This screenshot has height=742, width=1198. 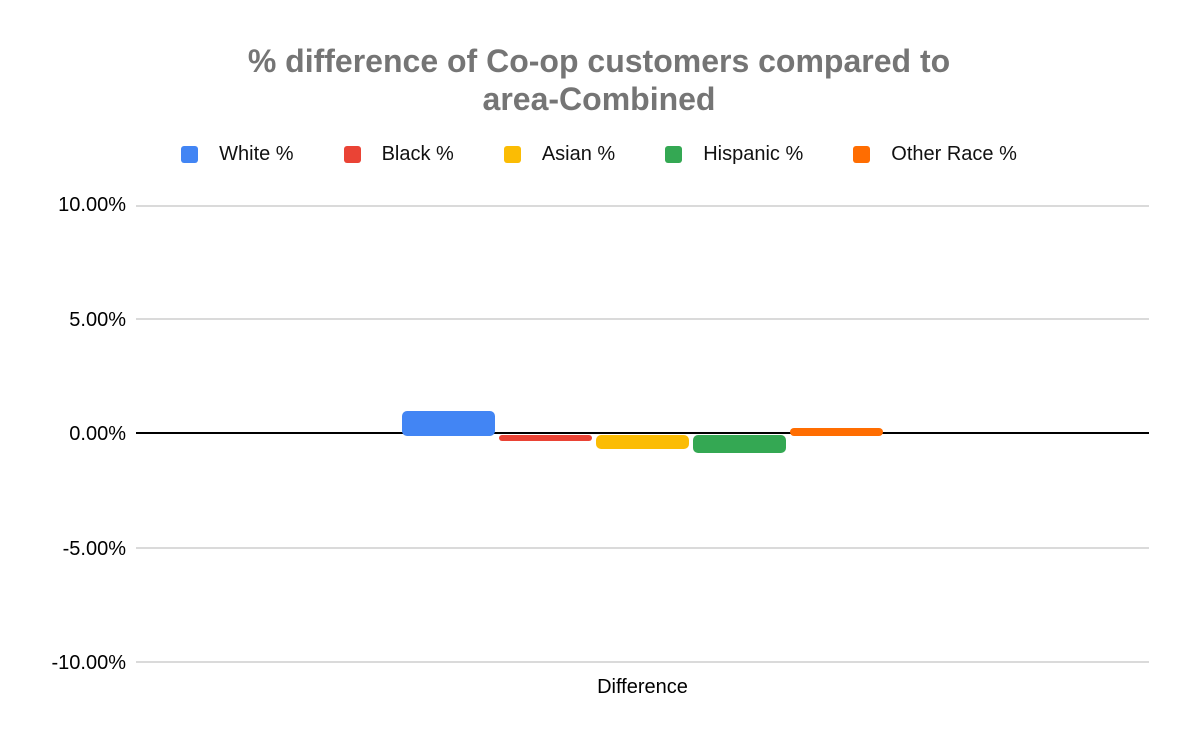 What do you see at coordinates (545, 438) in the screenshot?
I see `bar-black` at bounding box center [545, 438].